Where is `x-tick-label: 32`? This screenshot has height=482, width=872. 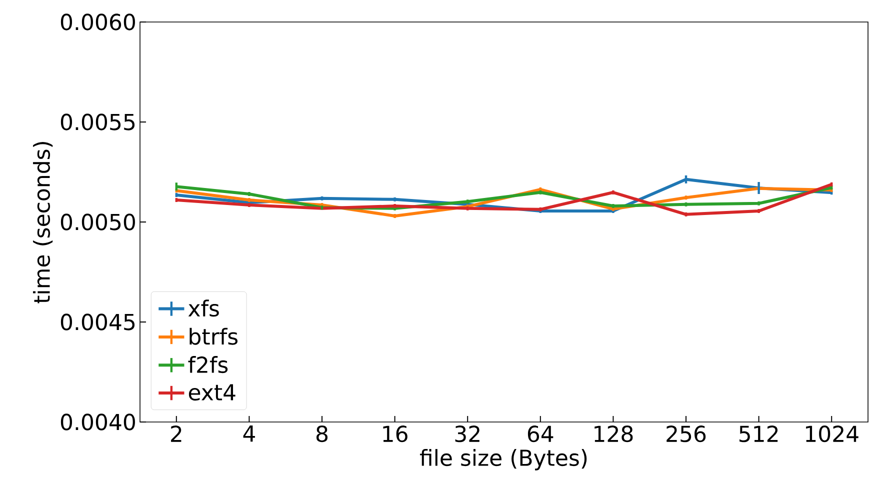 x-tick-label: 32 is located at coordinates (467, 434).